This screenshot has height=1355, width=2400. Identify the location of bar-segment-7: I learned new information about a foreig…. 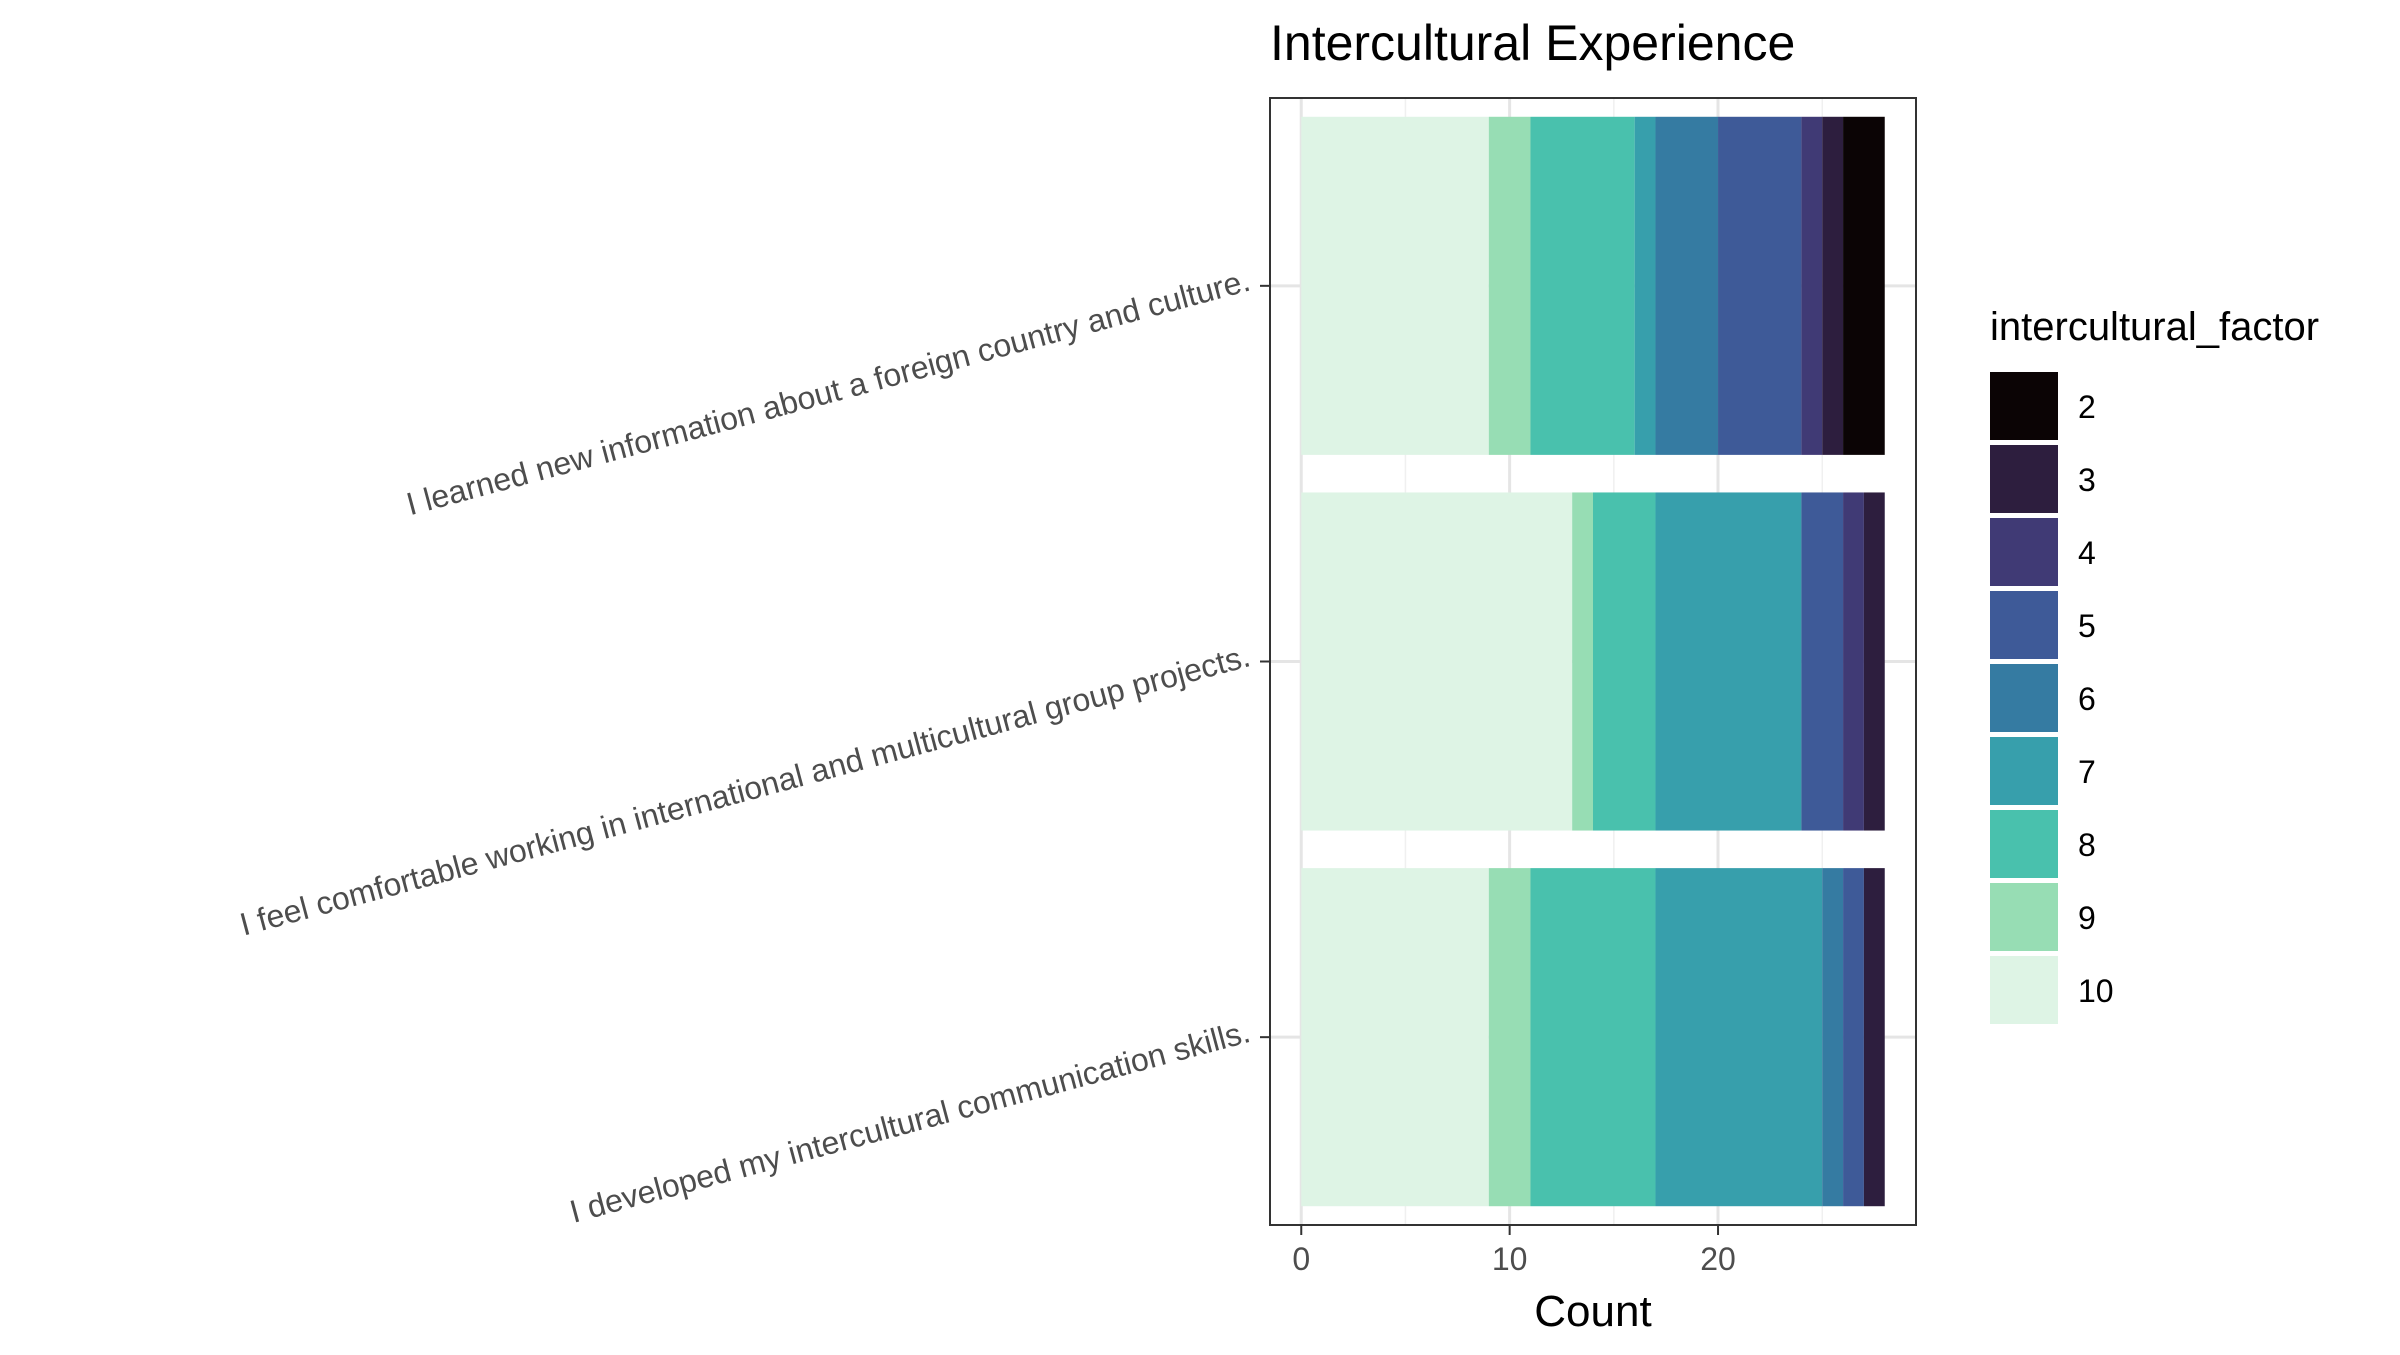
(1645, 285).